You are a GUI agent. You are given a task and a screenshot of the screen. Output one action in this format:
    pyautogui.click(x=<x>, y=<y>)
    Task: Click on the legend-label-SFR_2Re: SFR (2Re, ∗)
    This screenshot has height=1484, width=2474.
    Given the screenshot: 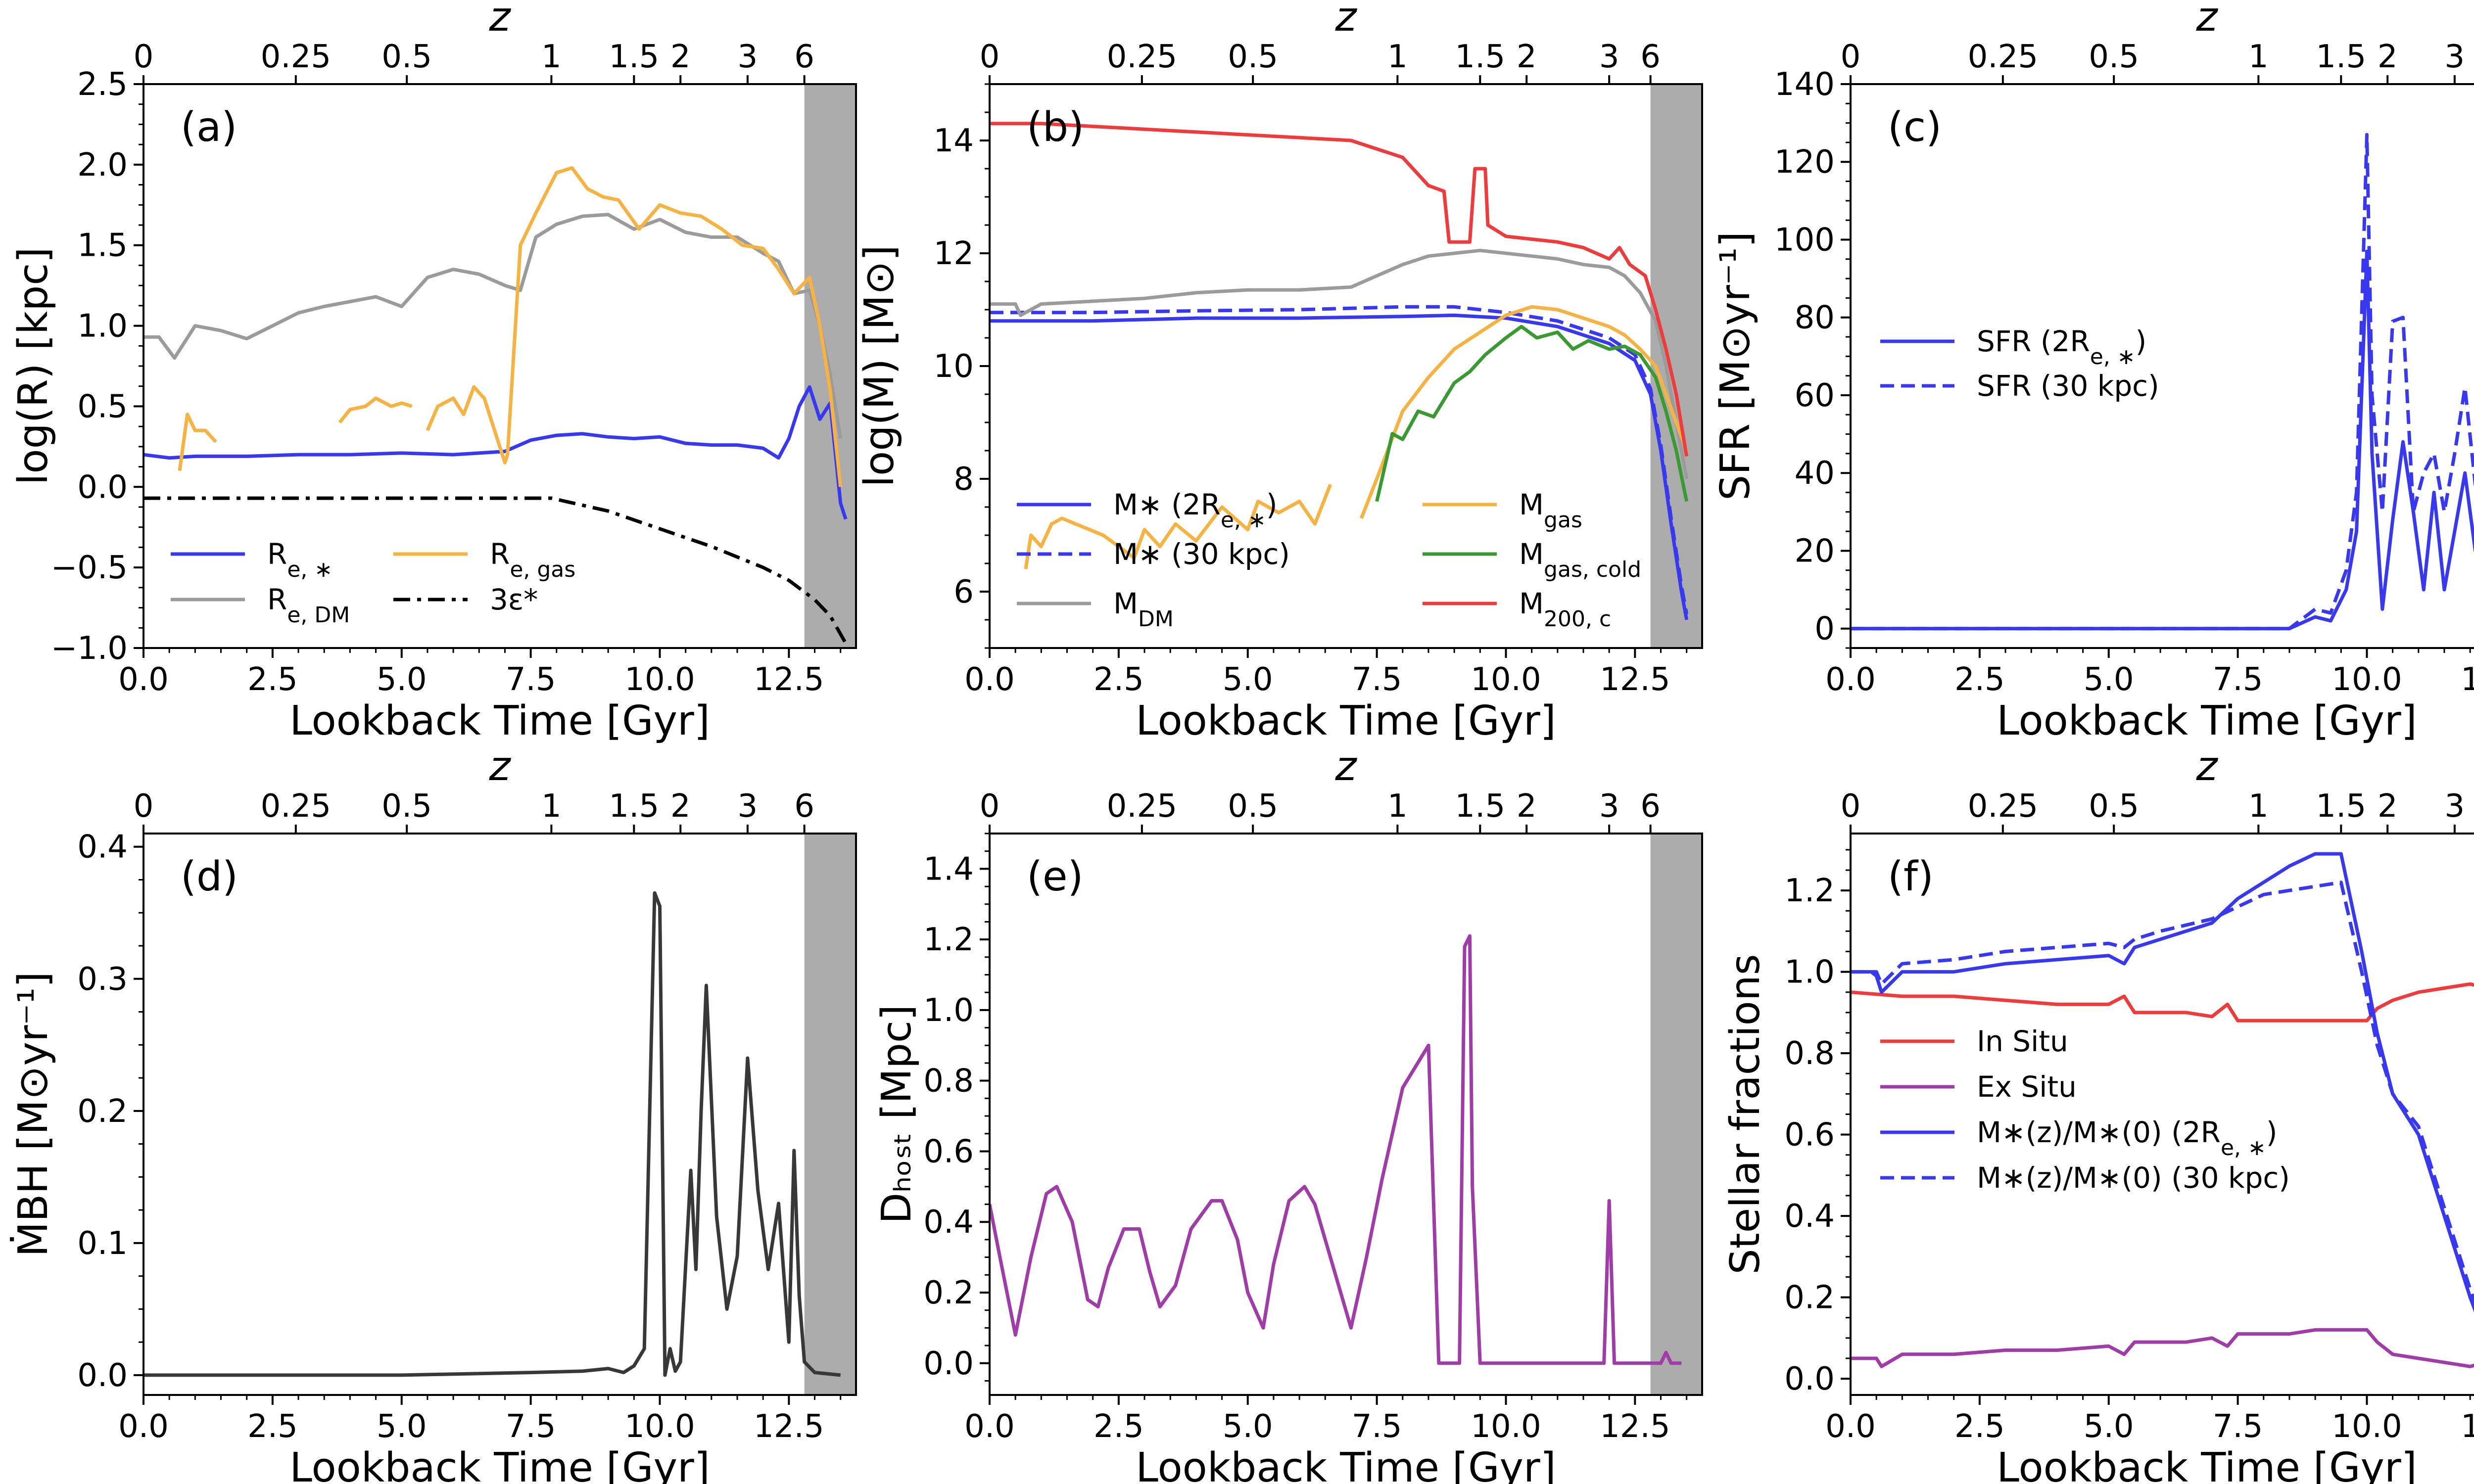 What is the action you would take?
    pyautogui.click(x=2061, y=347)
    